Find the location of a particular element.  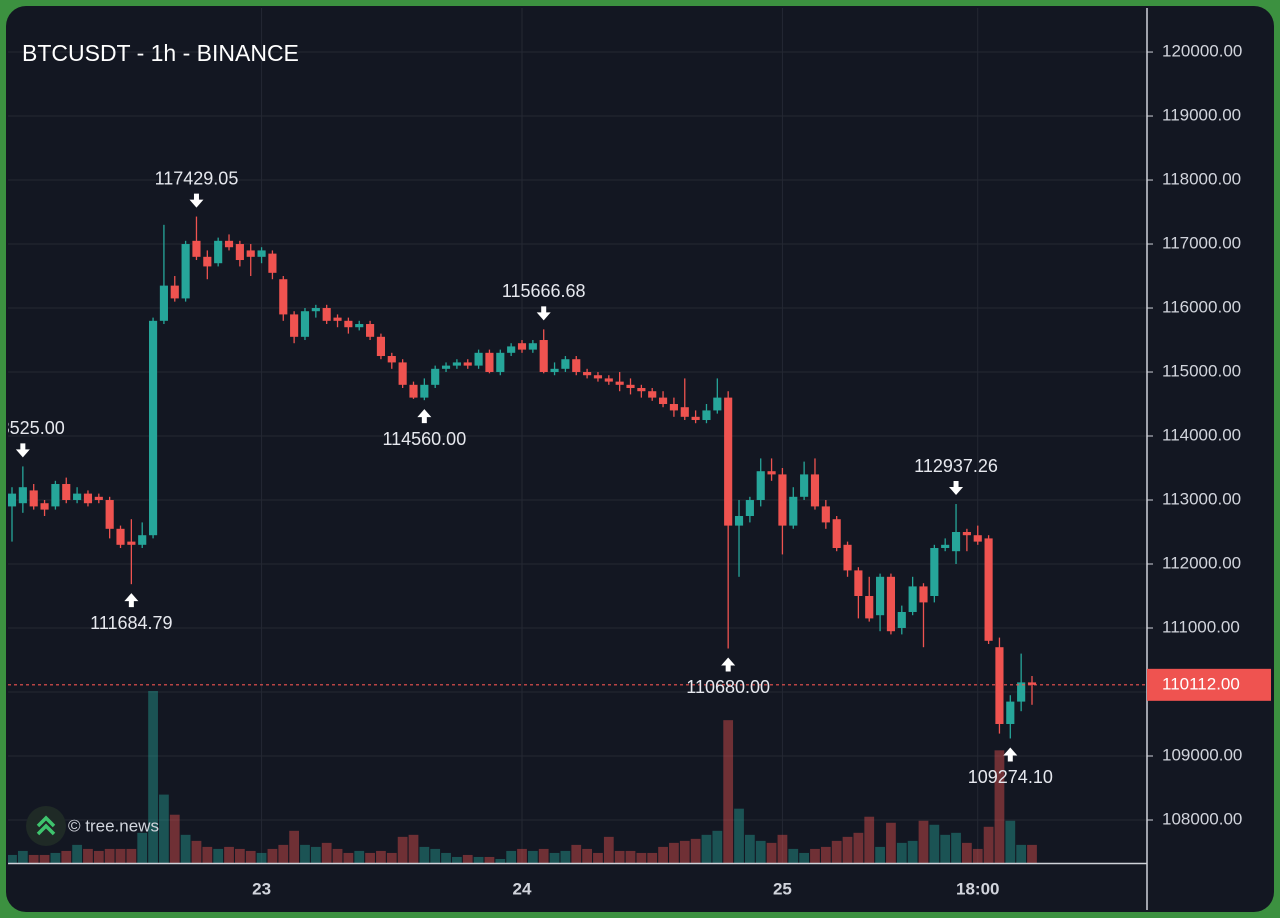

y-tick-label: 117000.00 is located at coordinates (1201, 243).